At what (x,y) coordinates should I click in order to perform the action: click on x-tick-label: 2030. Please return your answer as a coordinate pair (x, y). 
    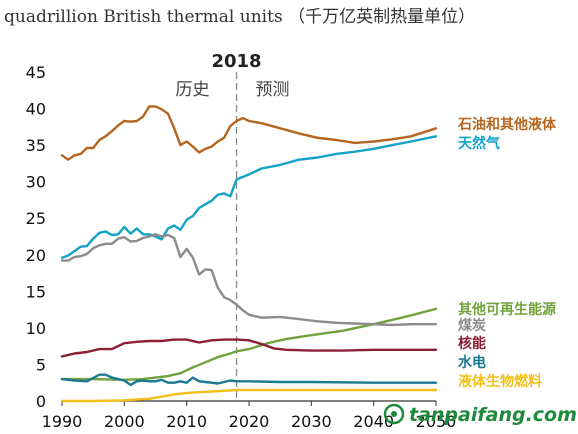
    Looking at the image, I should click on (311, 421).